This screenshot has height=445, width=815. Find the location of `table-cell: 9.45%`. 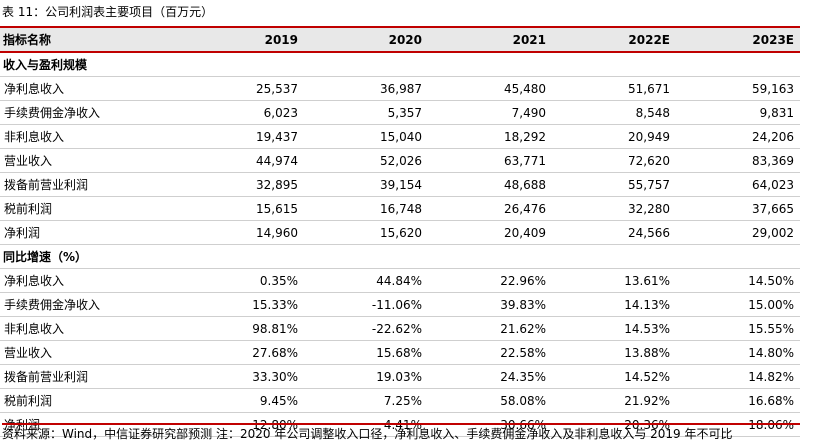

table-cell: 9.45% is located at coordinates (242, 400).